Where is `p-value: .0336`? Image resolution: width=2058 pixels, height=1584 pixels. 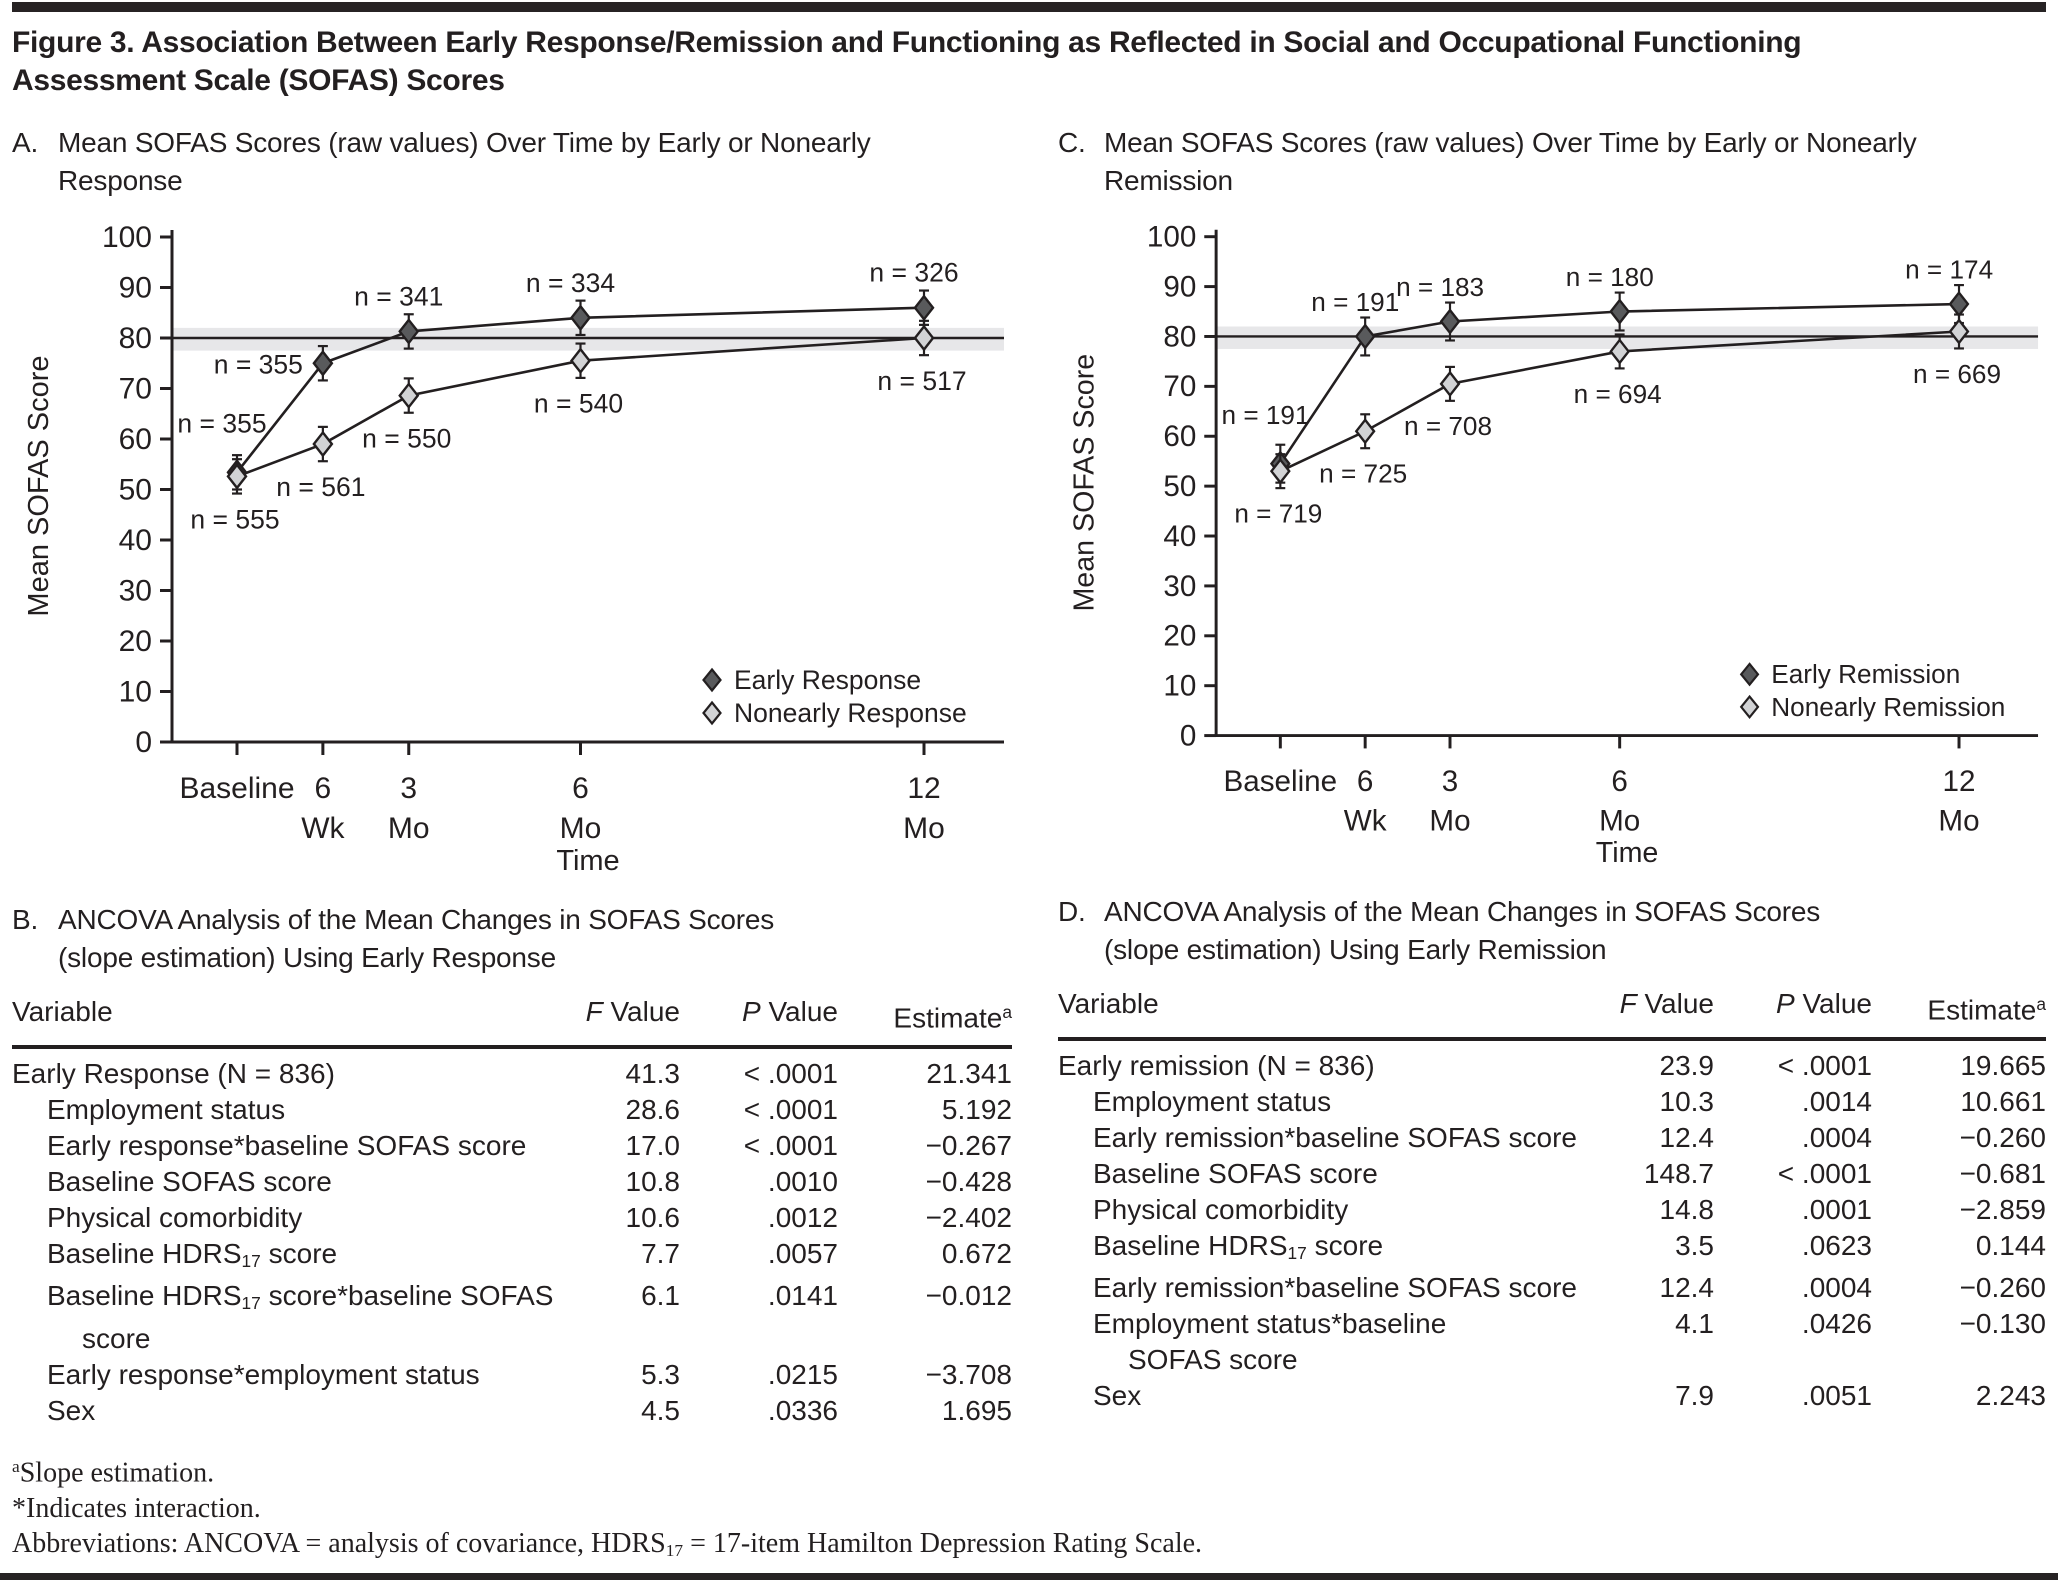 p-value: .0336 is located at coordinates (802, 1411).